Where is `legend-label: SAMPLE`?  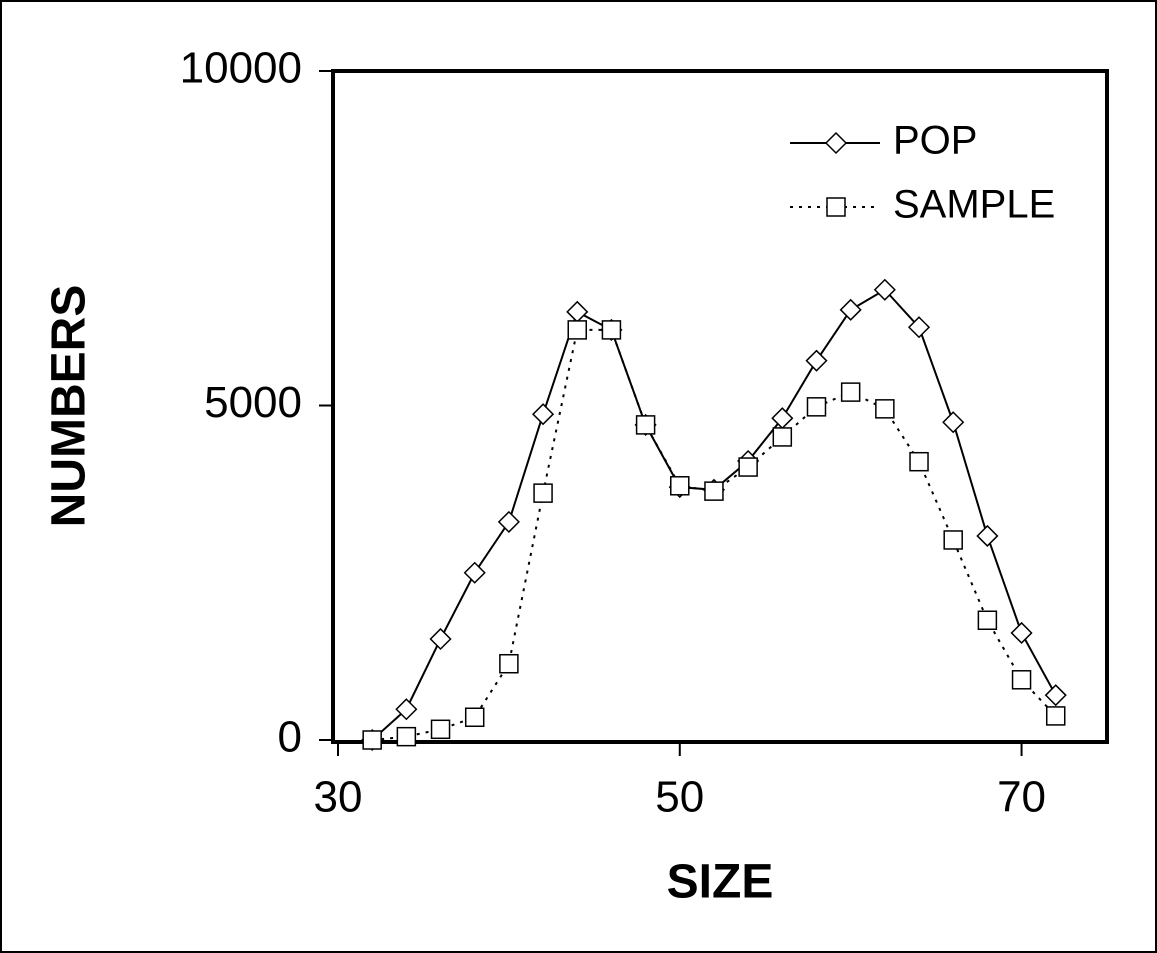 legend-label: SAMPLE is located at coordinates (974, 205).